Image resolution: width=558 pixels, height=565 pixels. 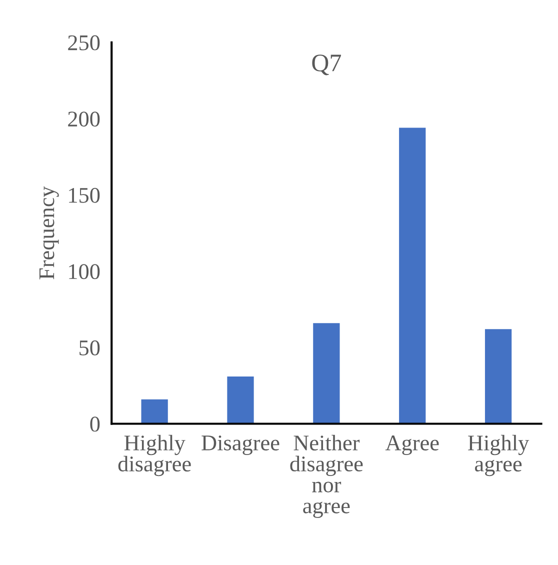 What do you see at coordinates (326, 65) in the screenshot?
I see `chart-title: Q7` at bounding box center [326, 65].